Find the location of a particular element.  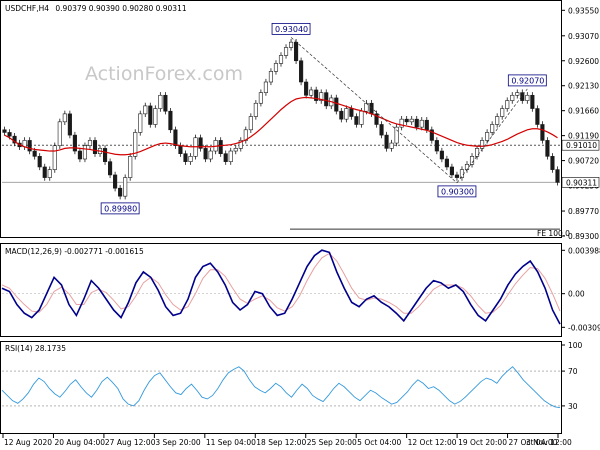

x-tick-label: 25 Sep 20:00 is located at coordinates (332, 442).